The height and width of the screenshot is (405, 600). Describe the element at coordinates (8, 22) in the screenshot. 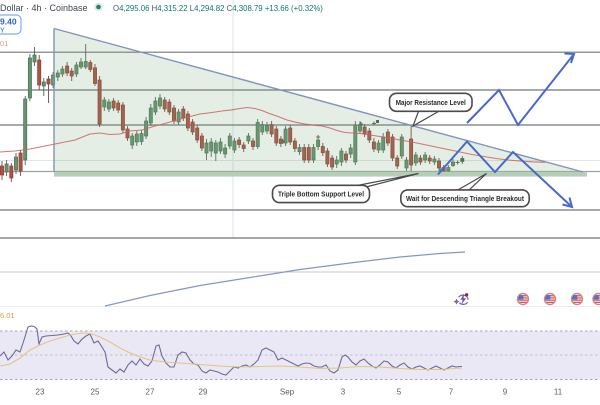

I see `svg-text: 9.40` at that location.